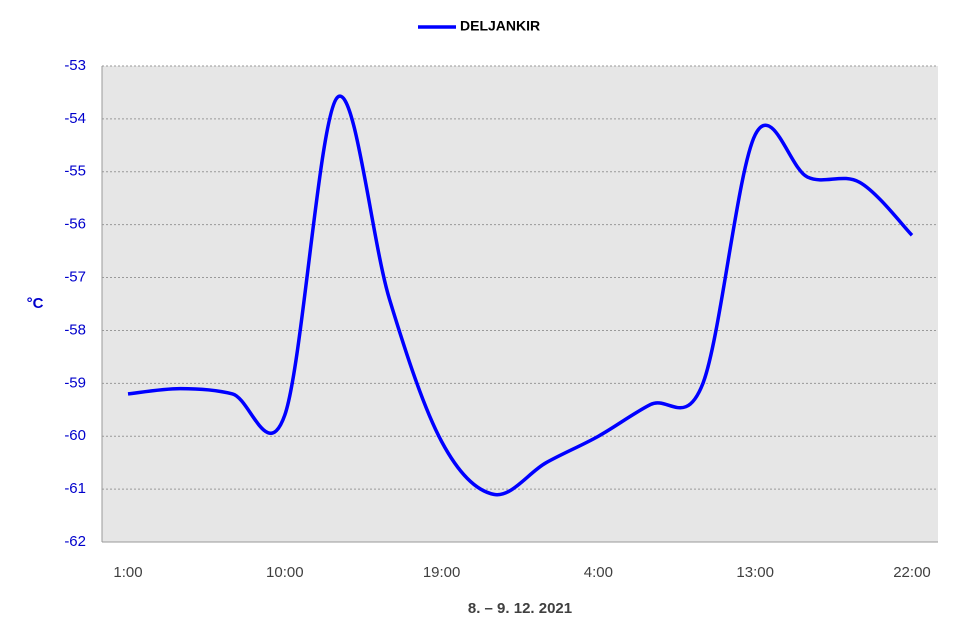 The width and height of the screenshot is (960, 640). I want to click on y-tick-label: -53, so click(75, 65).